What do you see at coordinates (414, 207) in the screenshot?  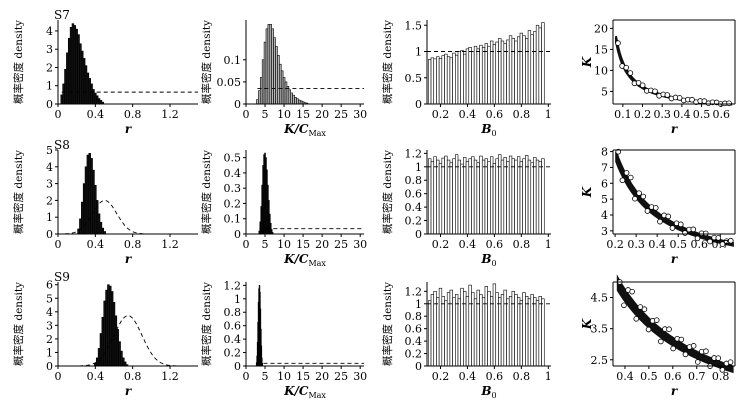 I see `y-tick-label: 0.4` at bounding box center [414, 207].